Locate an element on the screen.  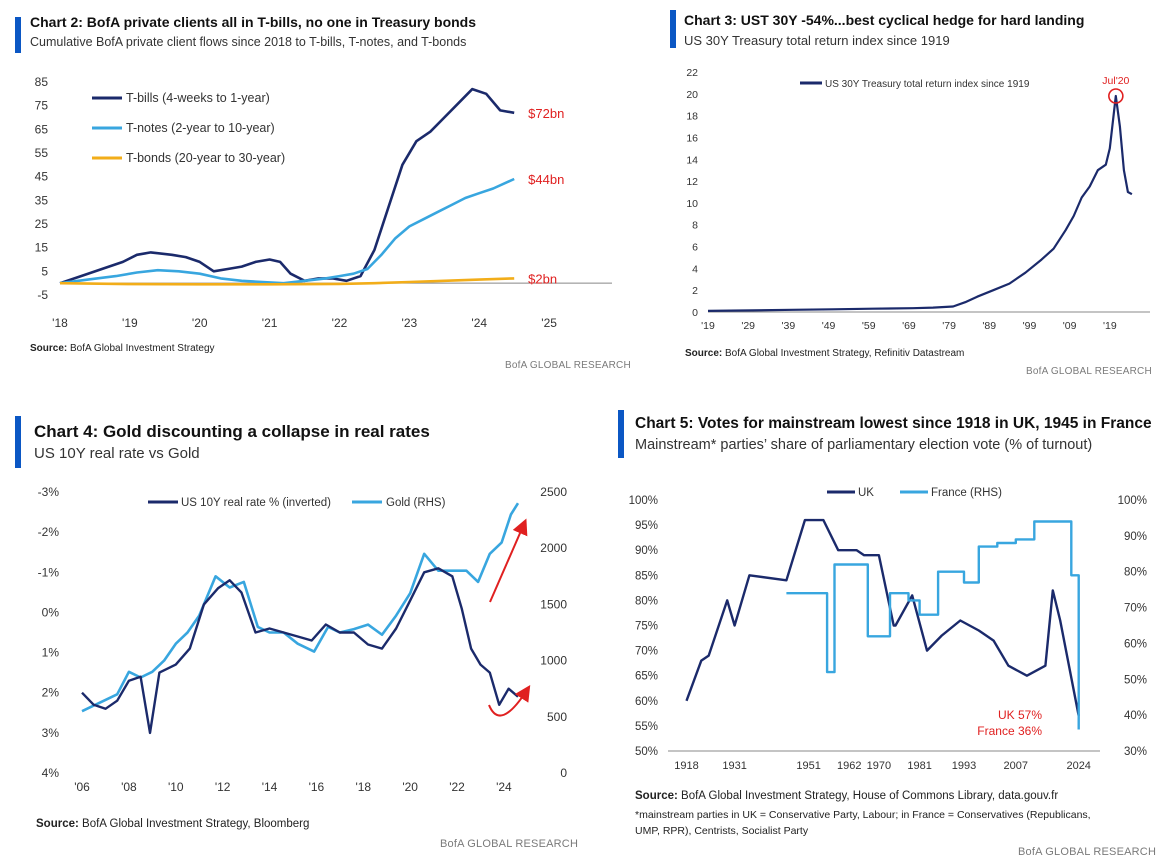
chart4-ytick-left-label: 2% is located at coordinates (51, 693).